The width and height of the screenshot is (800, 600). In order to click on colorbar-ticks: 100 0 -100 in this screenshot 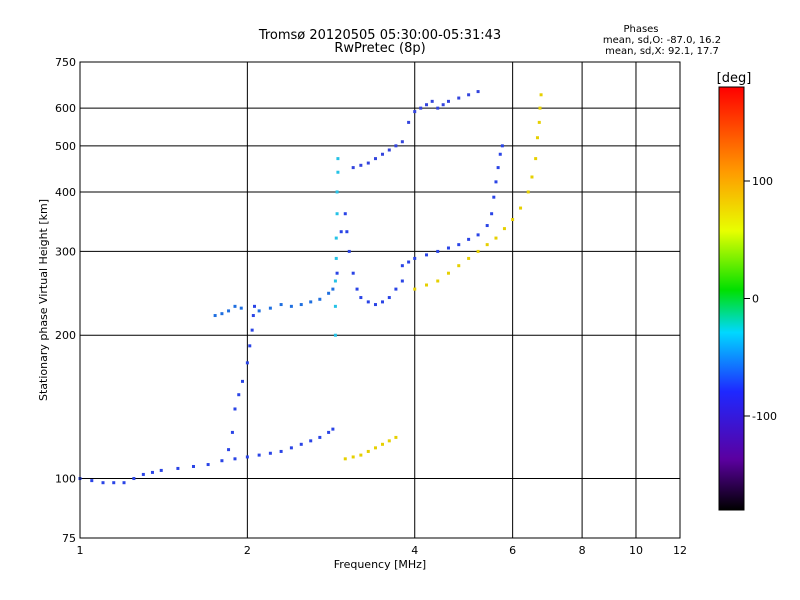, I will do `click(760, 299)`.